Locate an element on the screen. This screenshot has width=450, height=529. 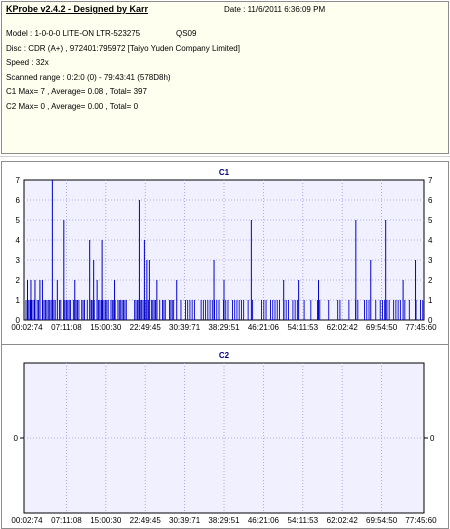
chart-title: C2 is located at coordinates (224, 355).